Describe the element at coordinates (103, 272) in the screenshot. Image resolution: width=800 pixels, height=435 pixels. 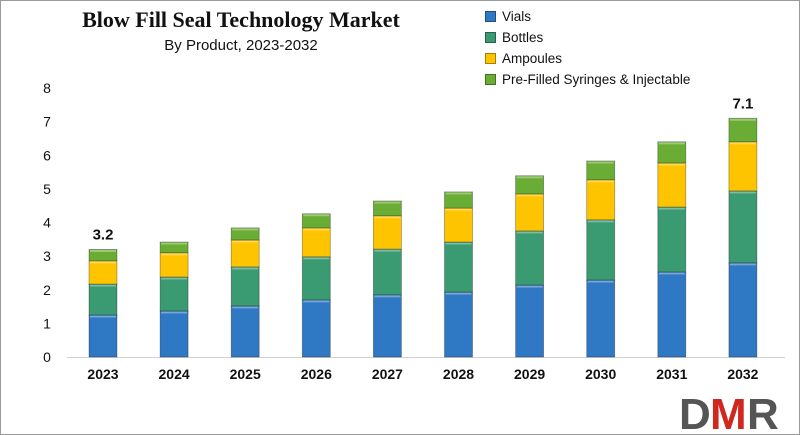
I see `bar-segment-ampoules-2023` at that location.